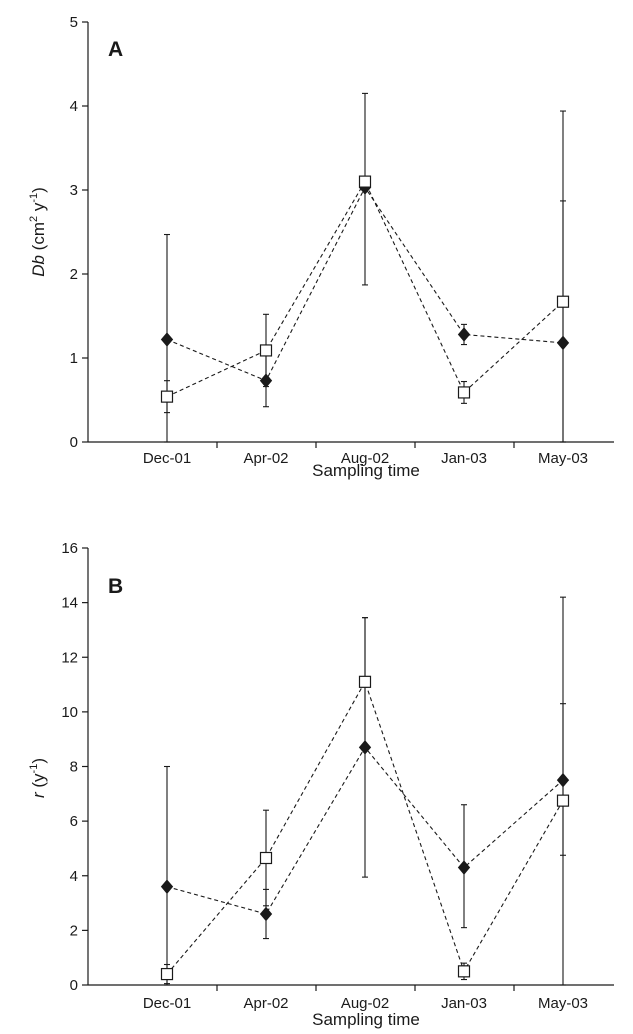 This screenshot has width=633, height=1034. What do you see at coordinates (69, 657) in the screenshot?
I see `y-tick-label: 12` at bounding box center [69, 657].